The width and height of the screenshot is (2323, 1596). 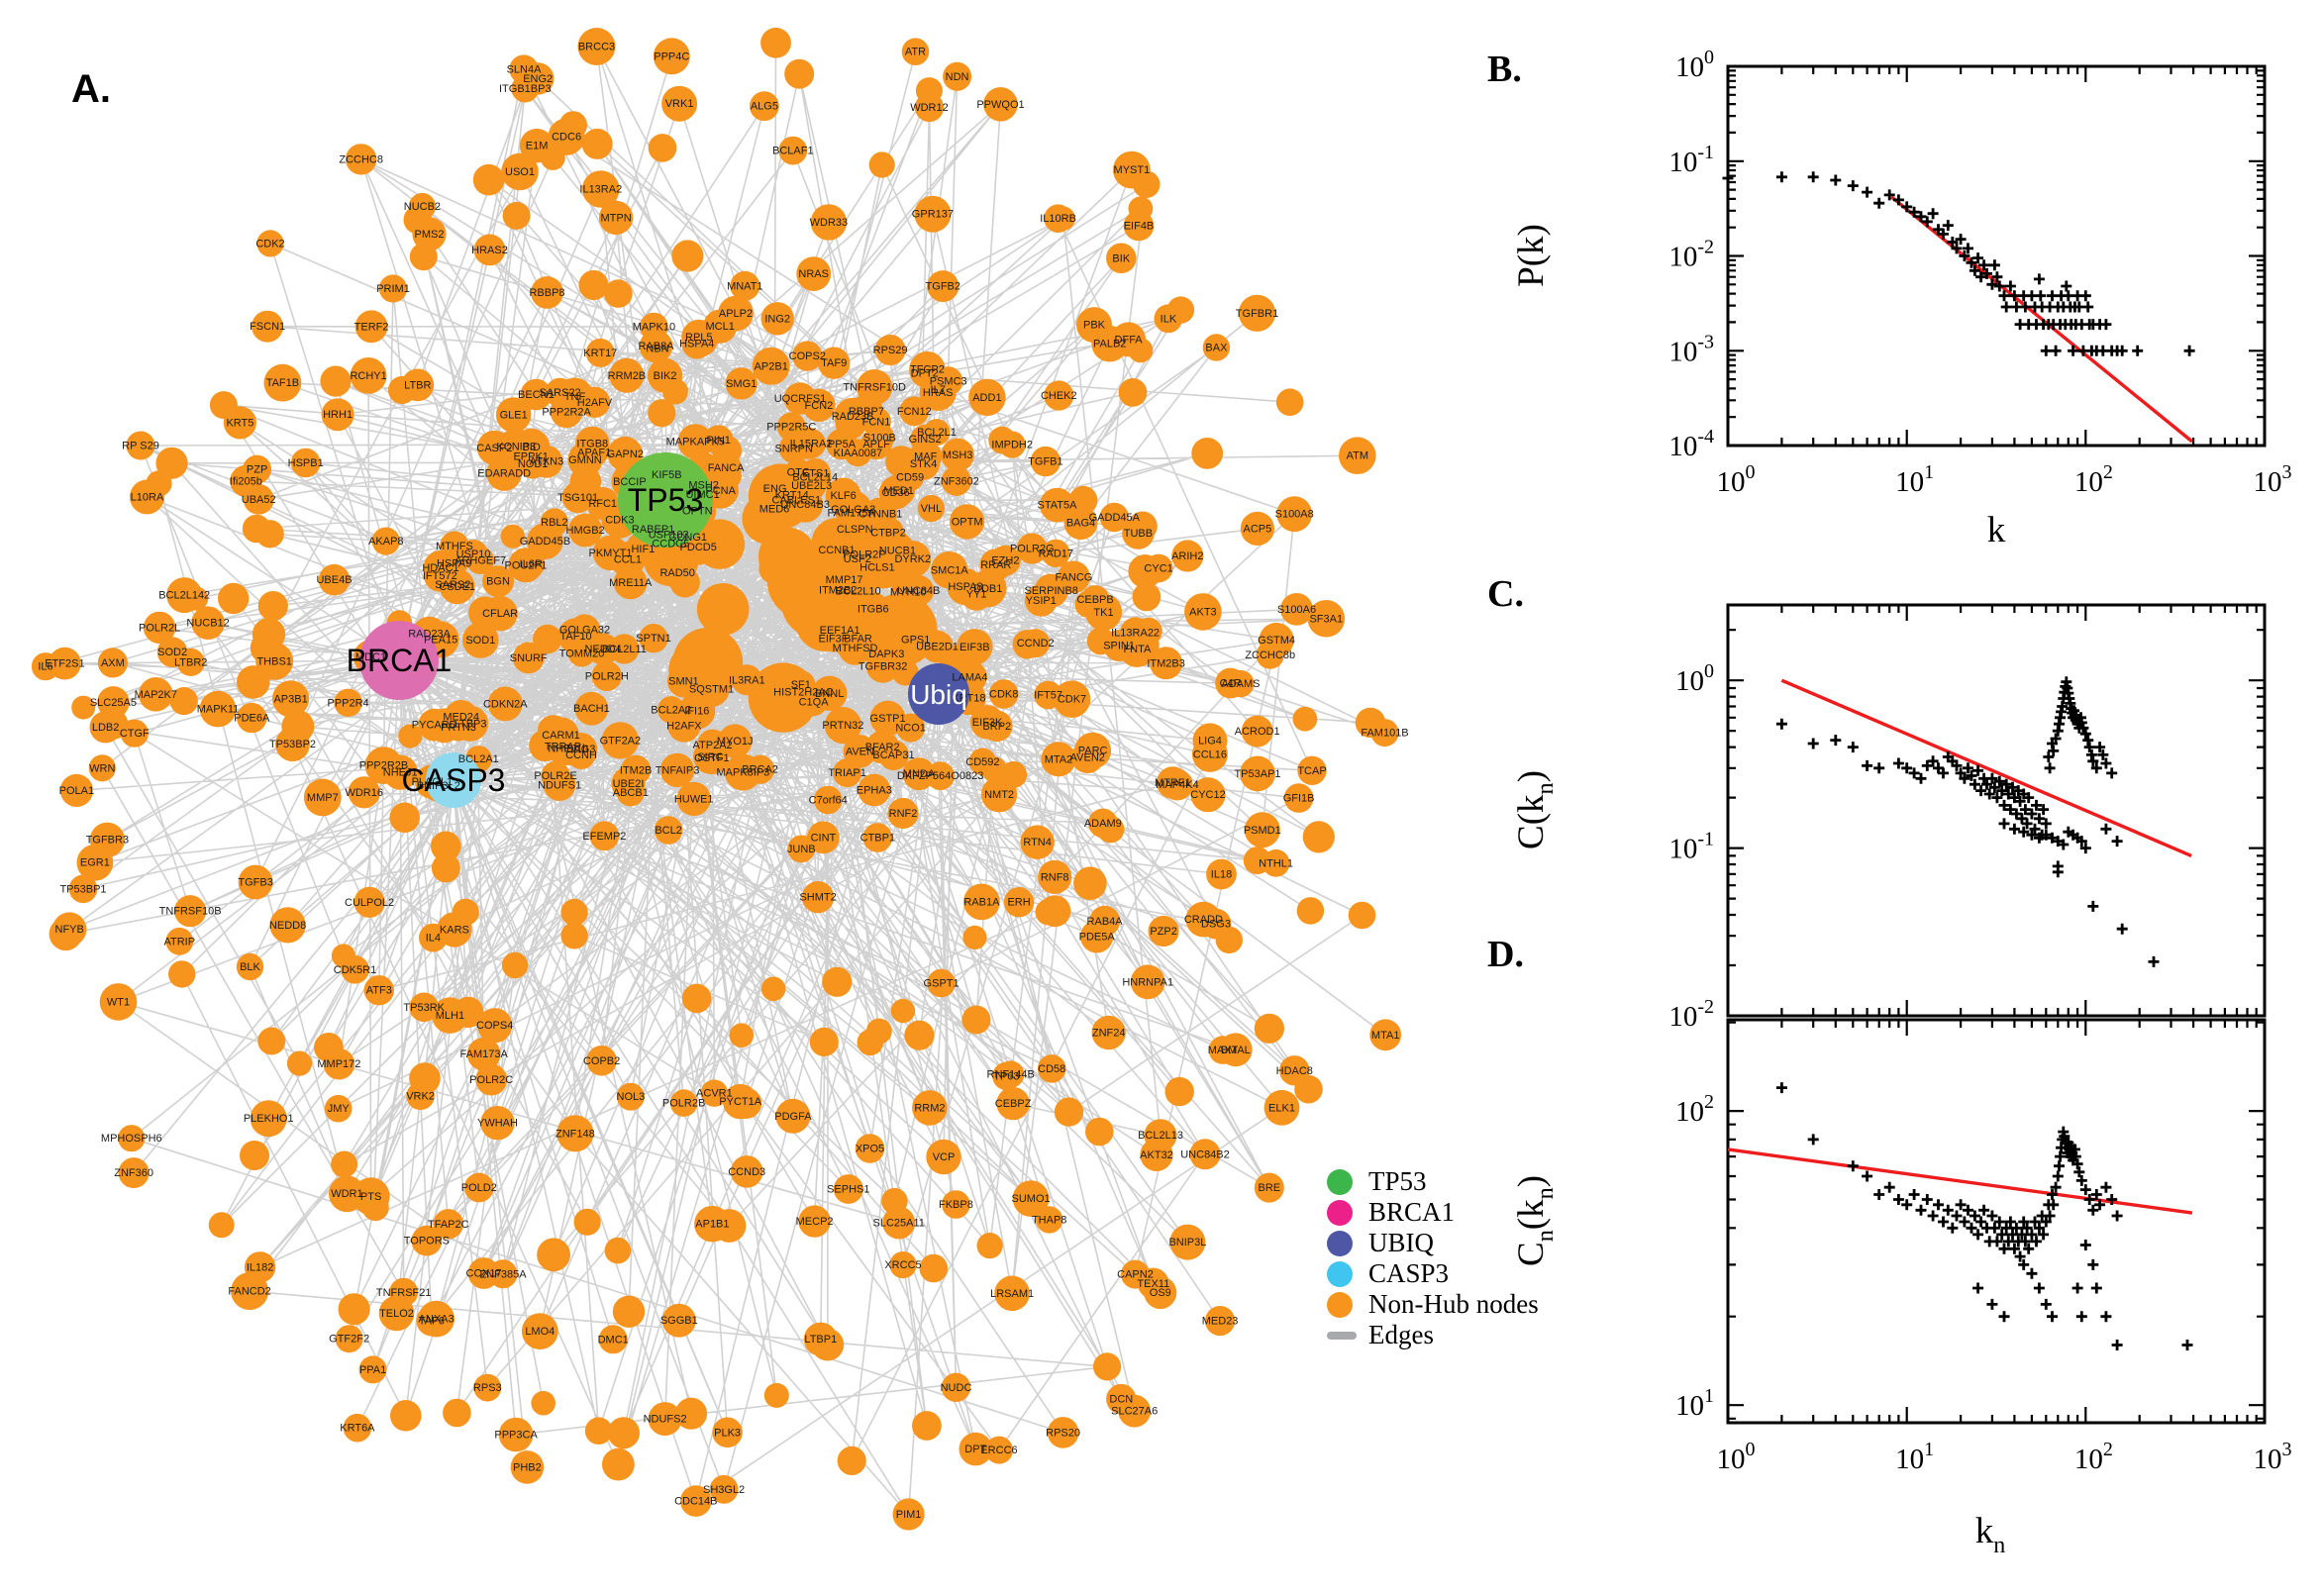 I want to click on gene-label: TSG101, so click(x=577, y=498).